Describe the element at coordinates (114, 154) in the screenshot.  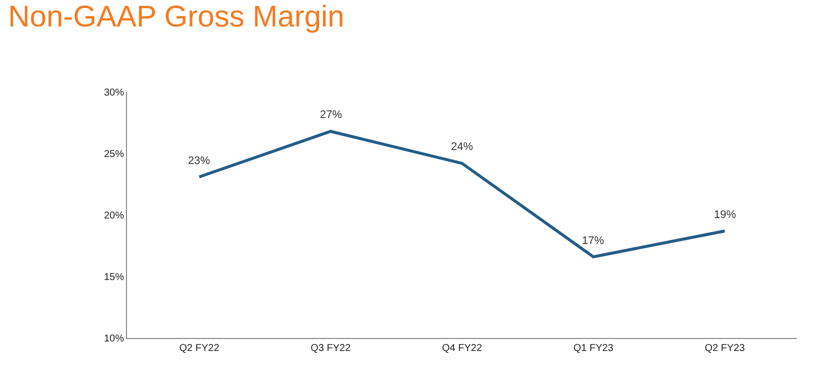
I see `y-tick-label: 25%` at that location.